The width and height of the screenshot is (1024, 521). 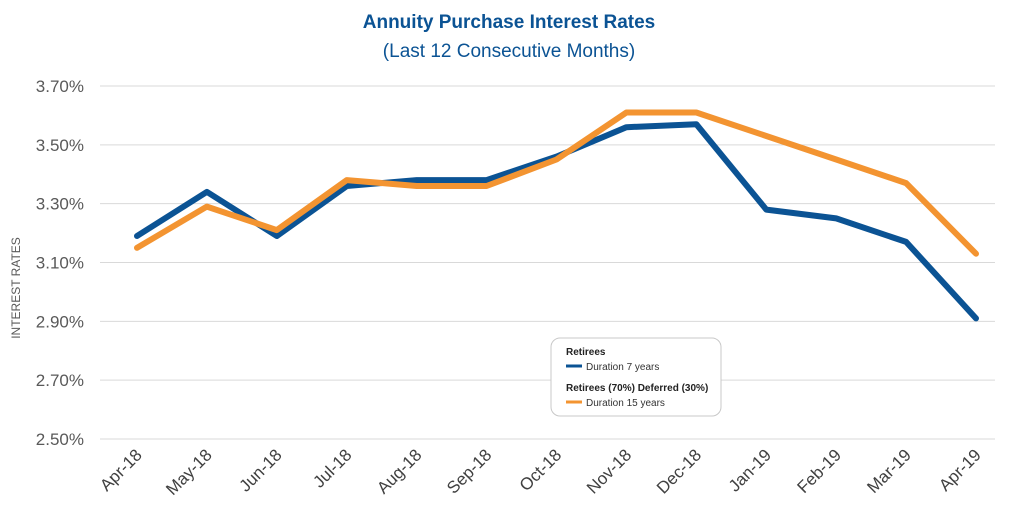 I want to click on x-tick-label: Feb-19, so click(x=819, y=471).